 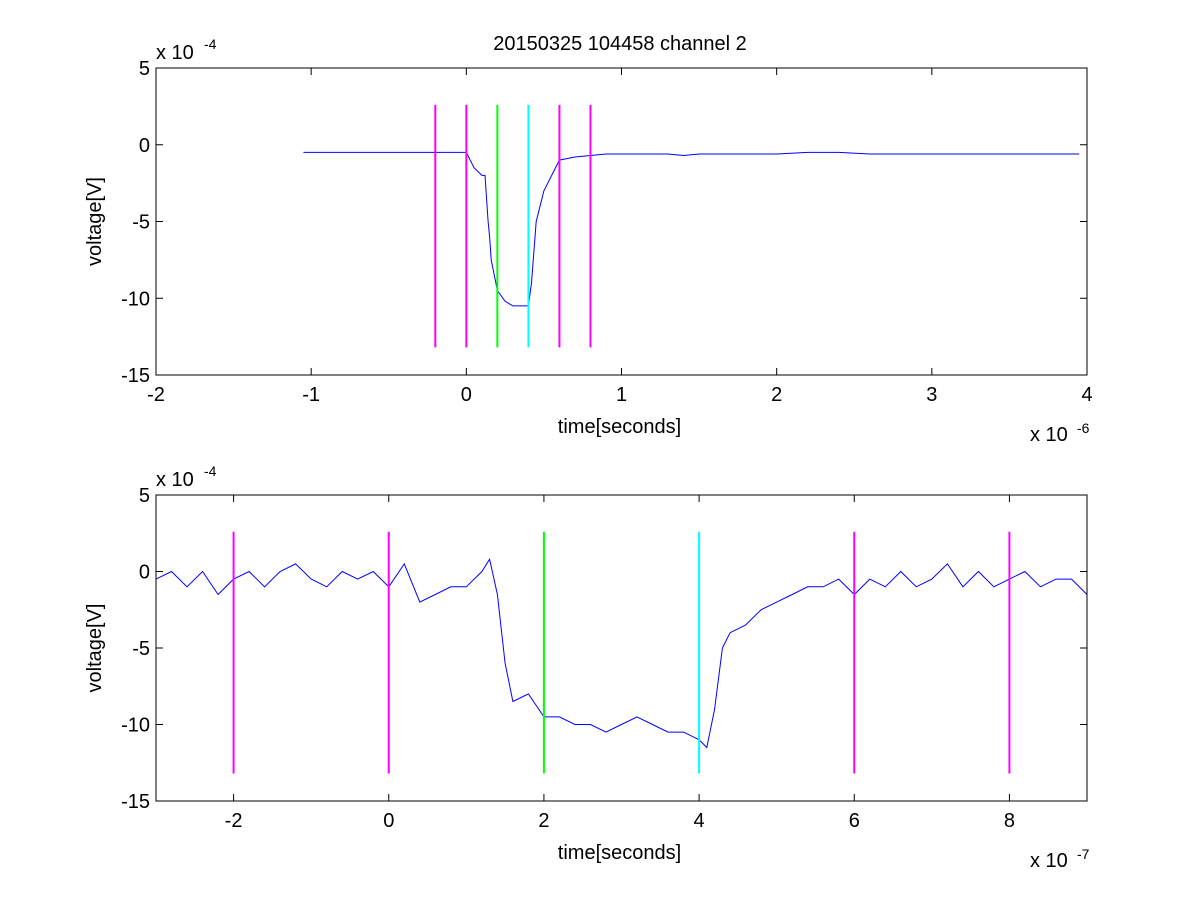 What do you see at coordinates (854, 821) in the screenshot?
I see `bottom-x-tick-label: 6` at bounding box center [854, 821].